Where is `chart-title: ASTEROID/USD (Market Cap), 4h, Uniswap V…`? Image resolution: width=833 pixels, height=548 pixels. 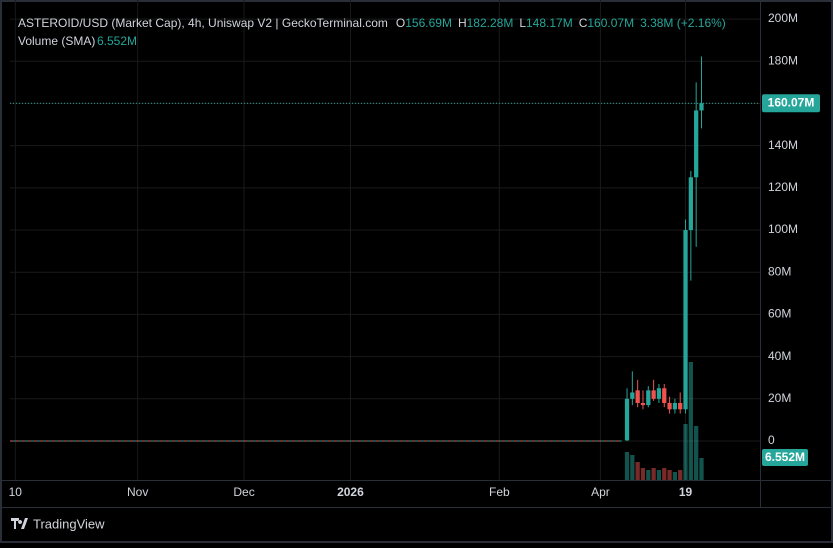
chart-title: ASTEROID/USD (Market Cap), 4h, Uniswap V… is located at coordinates (203, 23).